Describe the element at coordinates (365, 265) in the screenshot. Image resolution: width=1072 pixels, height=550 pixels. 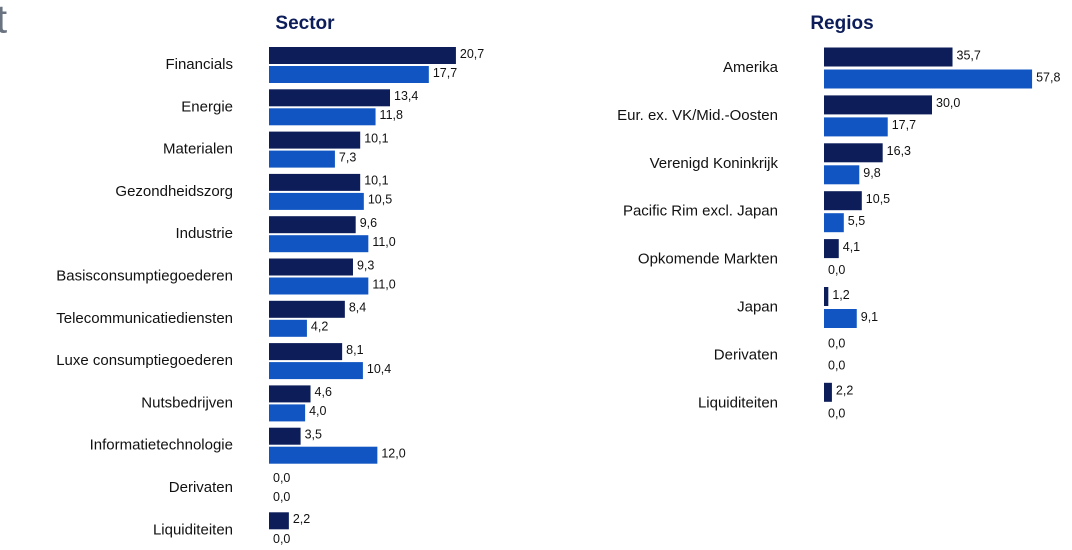
I see `value-label: 9,3` at that location.